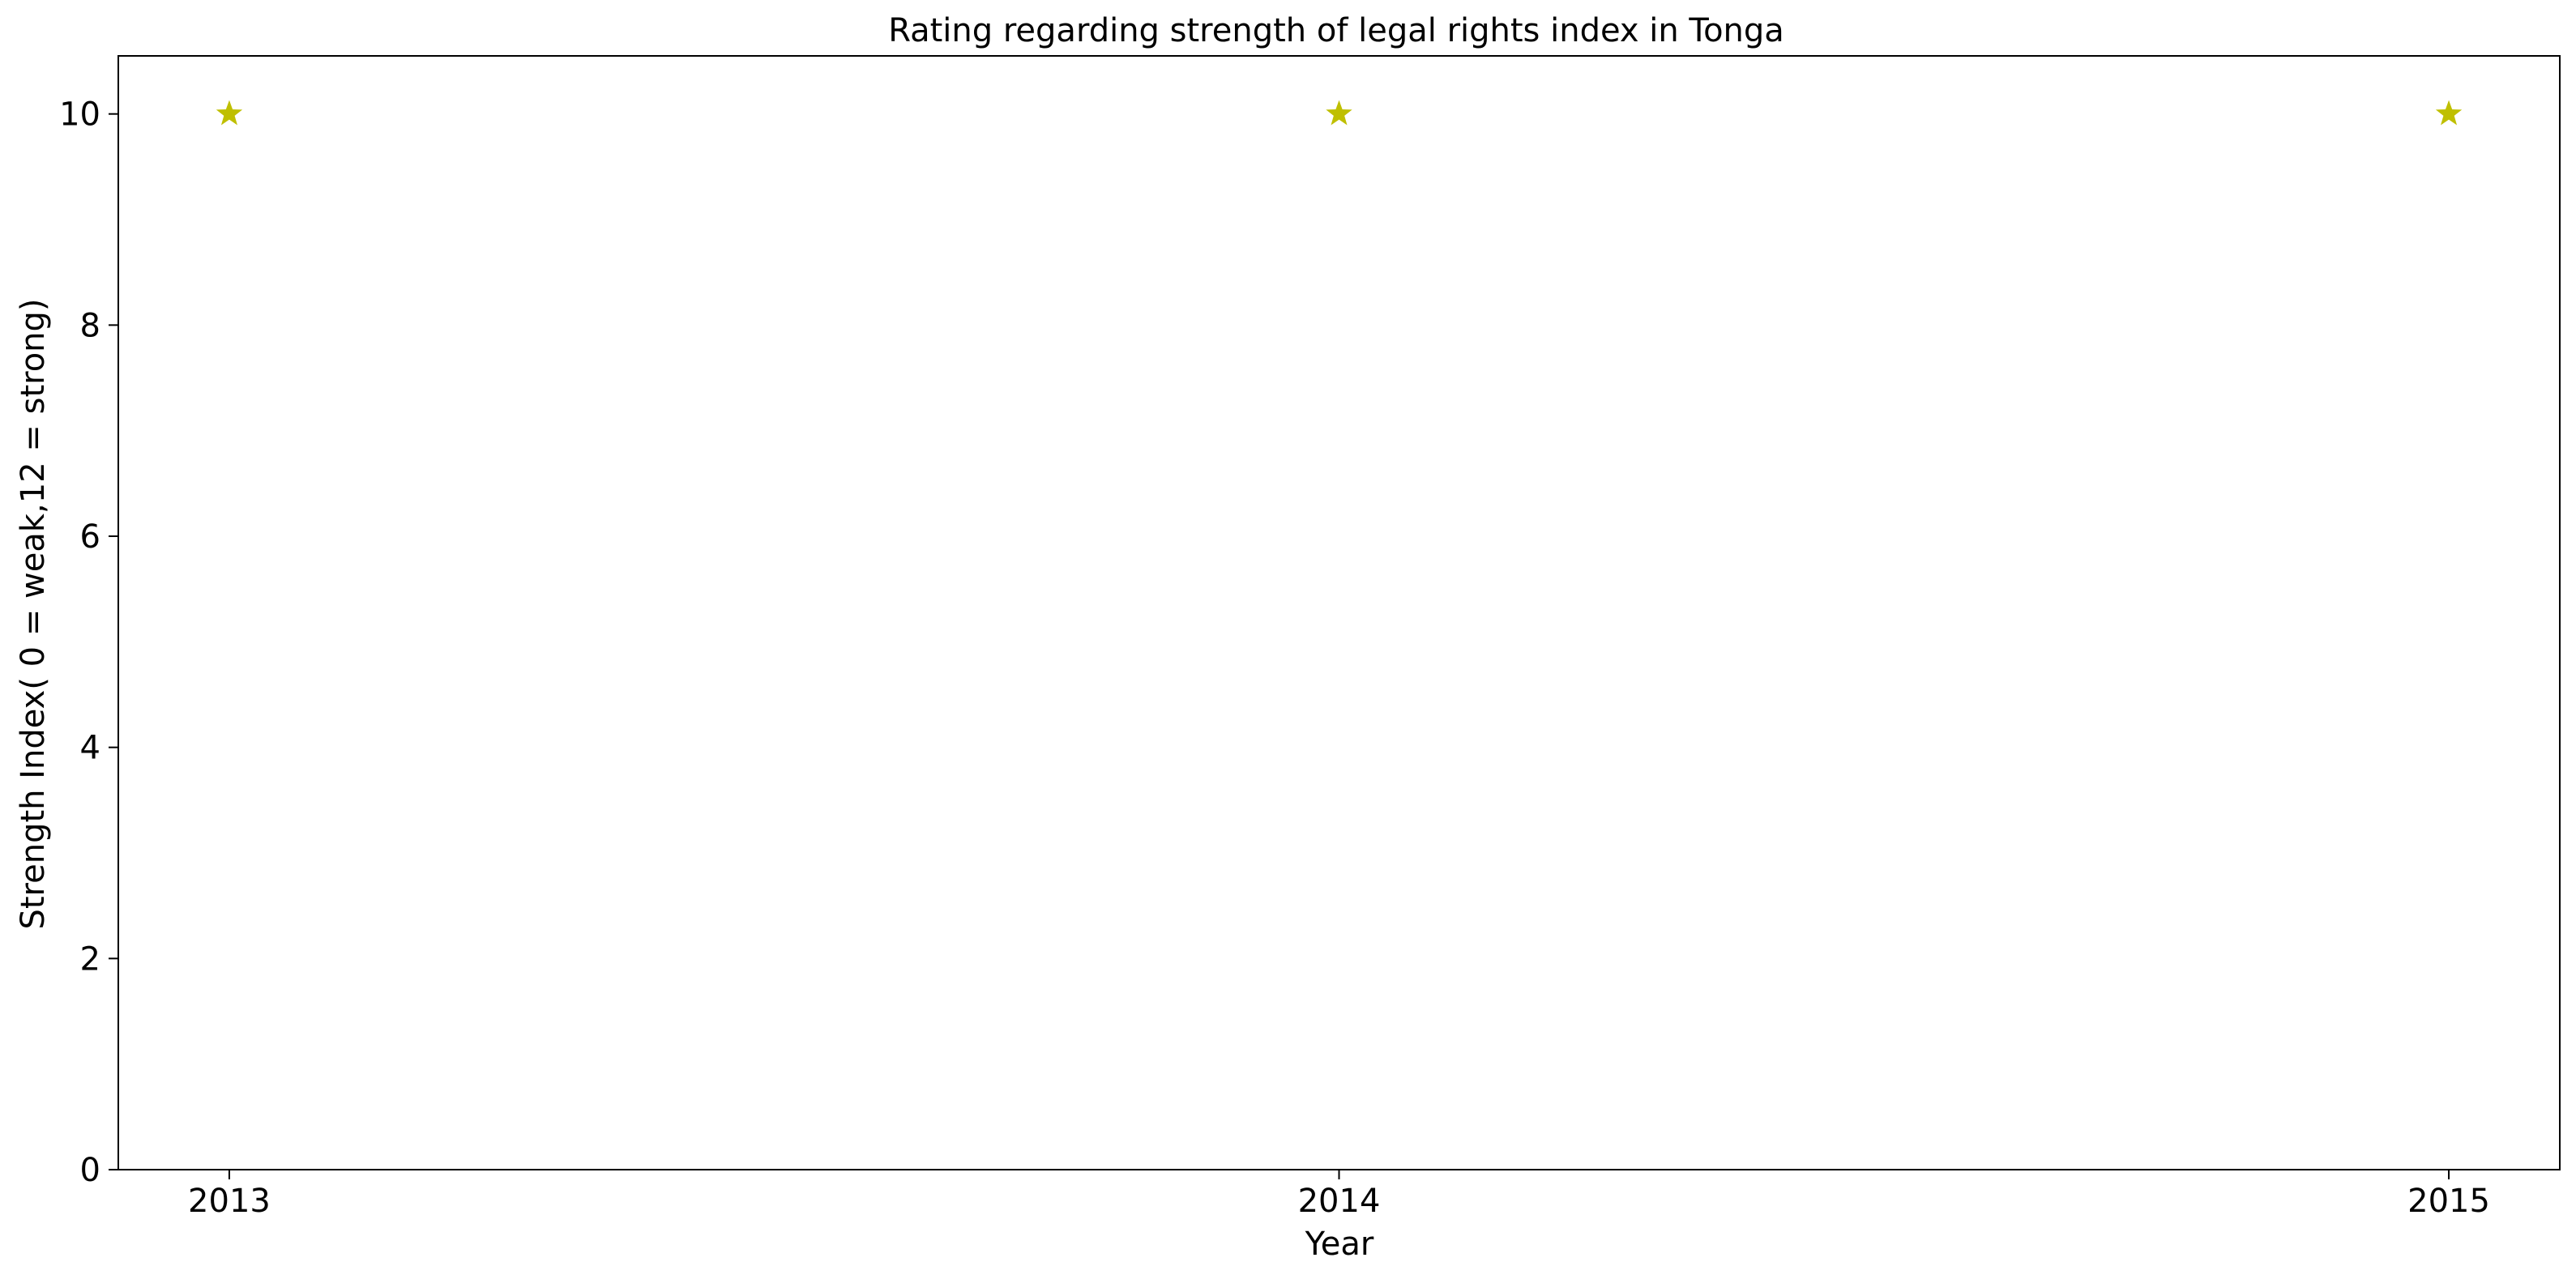  Describe the element at coordinates (90, 537) in the screenshot. I see `y-tick-label: 6` at that location.